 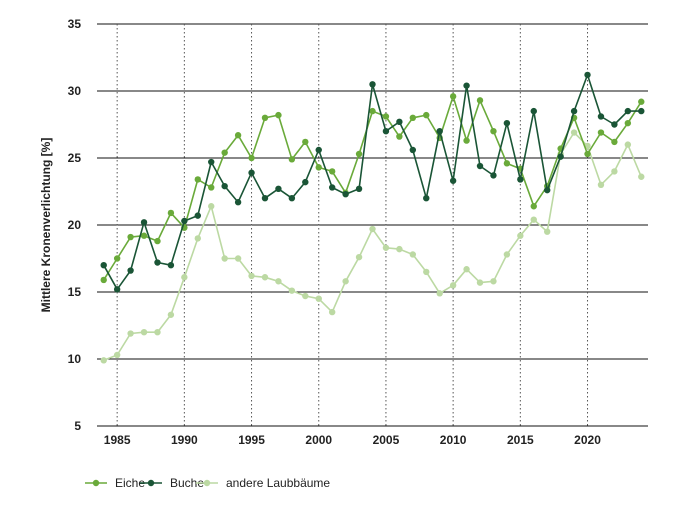 I want to click on x-tick-label: 2000, so click(x=318, y=440).